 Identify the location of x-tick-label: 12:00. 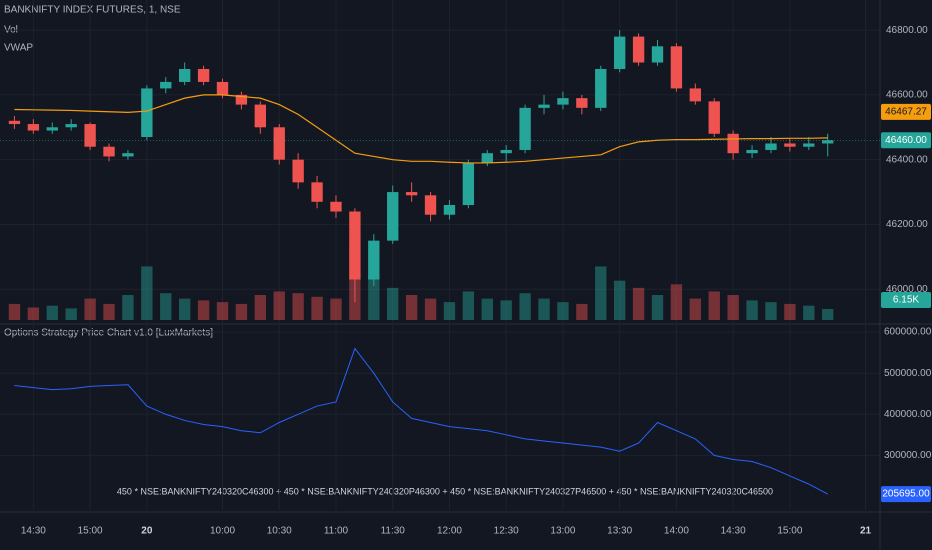
(449, 531).